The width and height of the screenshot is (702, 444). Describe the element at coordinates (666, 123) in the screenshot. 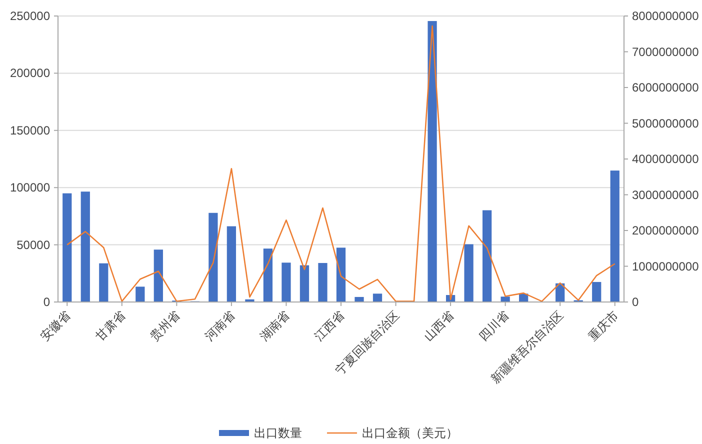

I see `y2-tick-label: 5000000000` at that location.